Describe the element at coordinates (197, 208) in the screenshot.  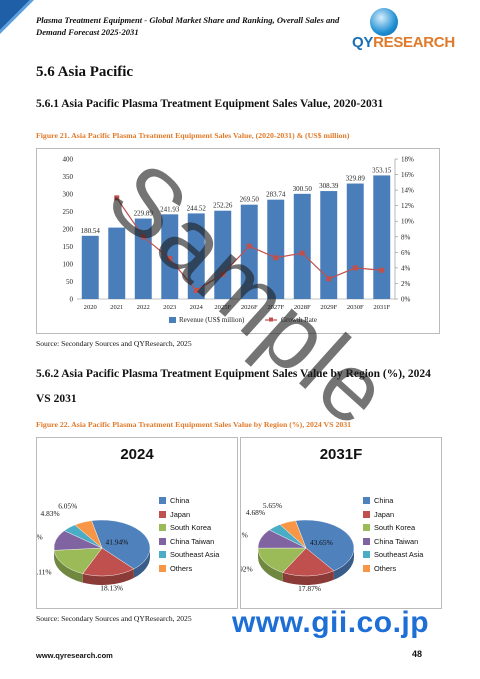
I see `bar-value-label: 244.52` at that location.